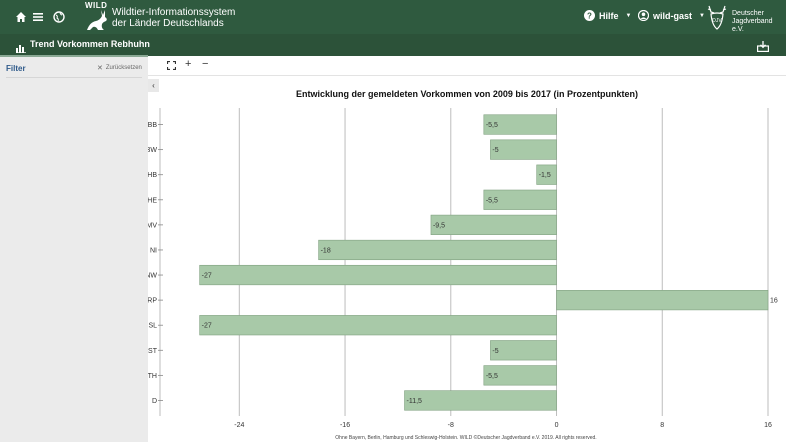 The height and width of the screenshot is (442, 786). Describe the element at coordinates (154, 401) in the screenshot. I see `category-label: D` at that location.